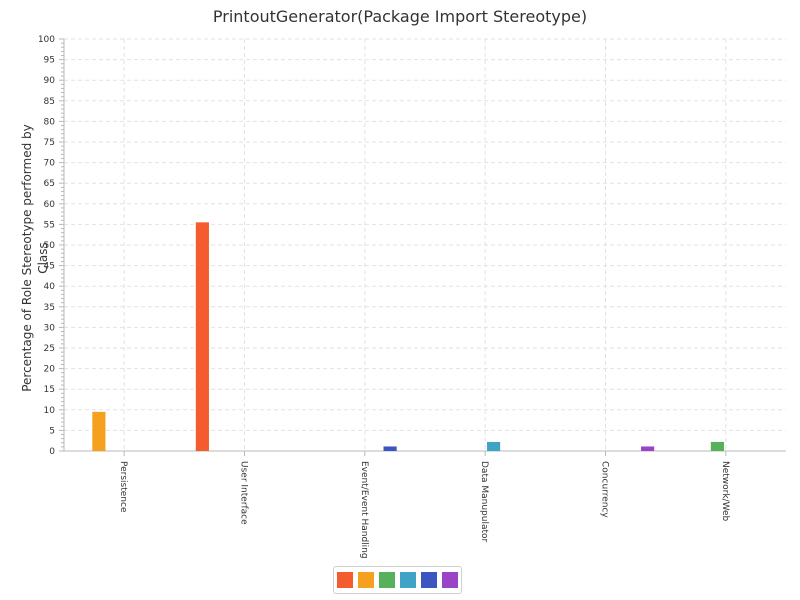 The width and height of the screenshot is (800, 600). Describe the element at coordinates (46, 40) in the screenshot. I see `y-tick-label: 100` at that location.